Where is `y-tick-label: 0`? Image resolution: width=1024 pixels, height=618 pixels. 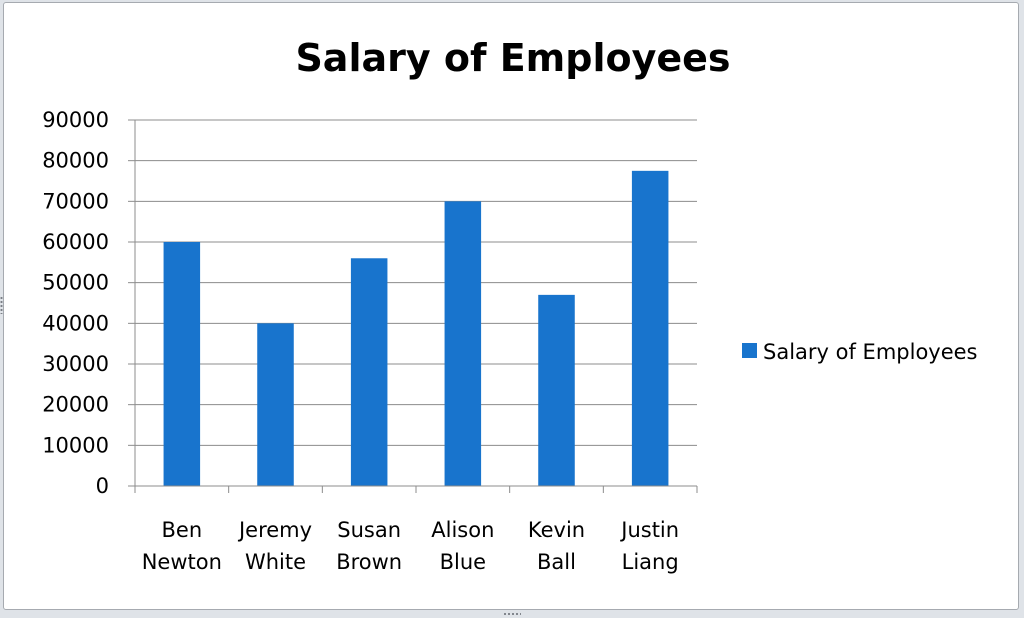 y-tick-label: 0 is located at coordinates (102, 486).